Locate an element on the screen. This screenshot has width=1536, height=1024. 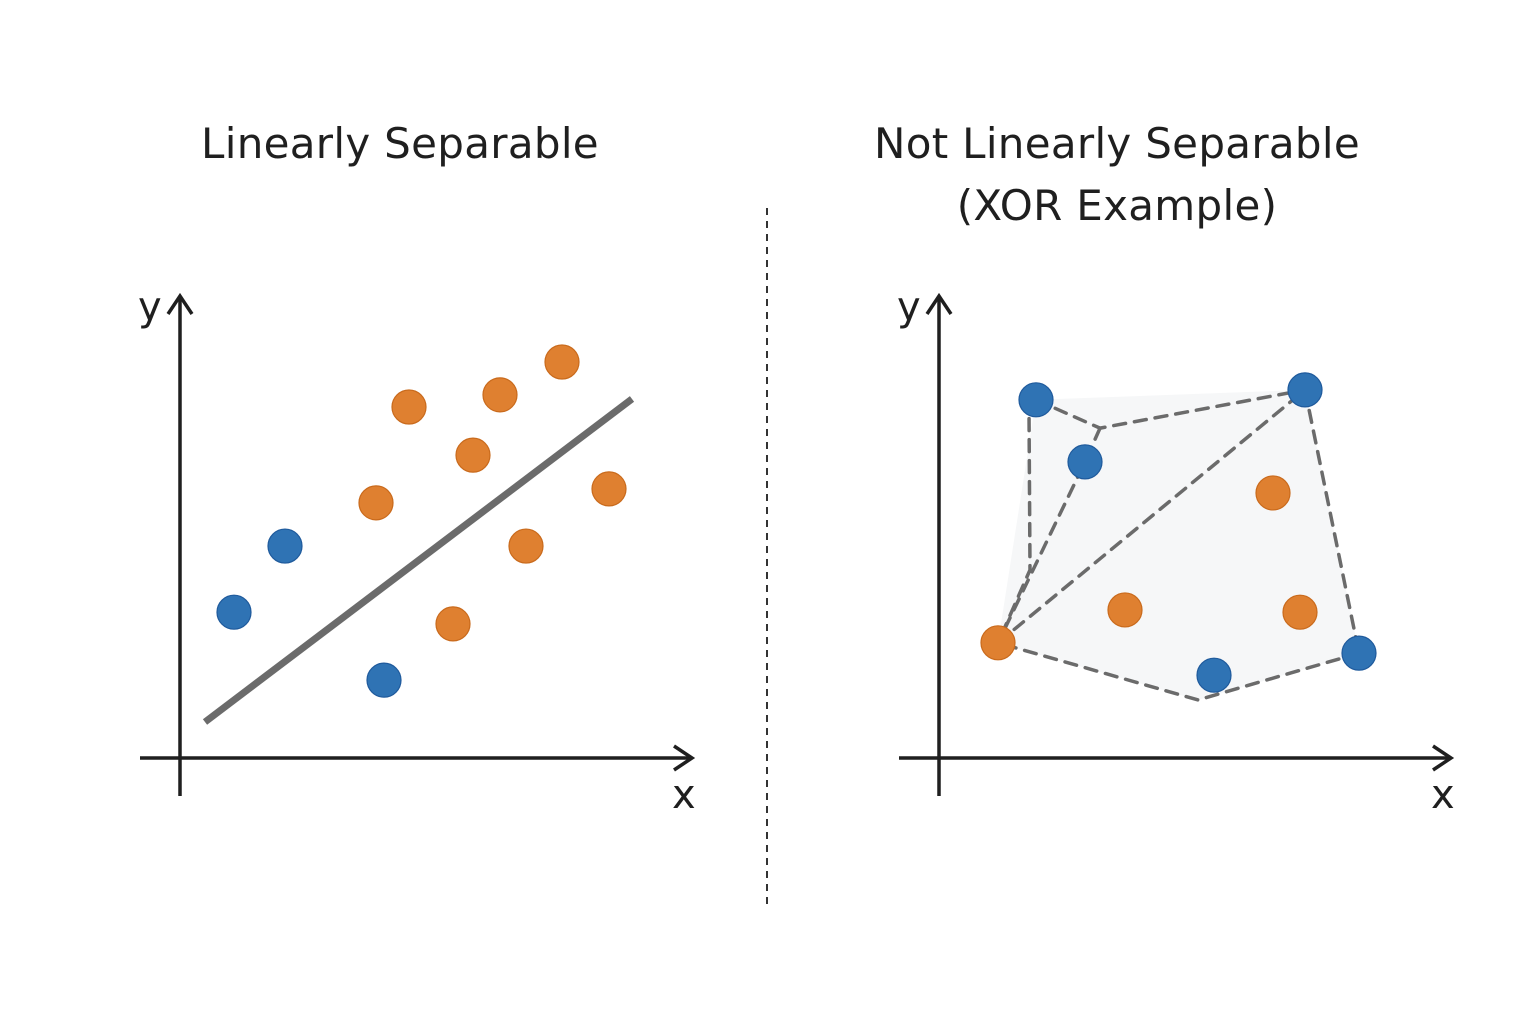
decision-boundary-line is located at coordinates (418, 560).